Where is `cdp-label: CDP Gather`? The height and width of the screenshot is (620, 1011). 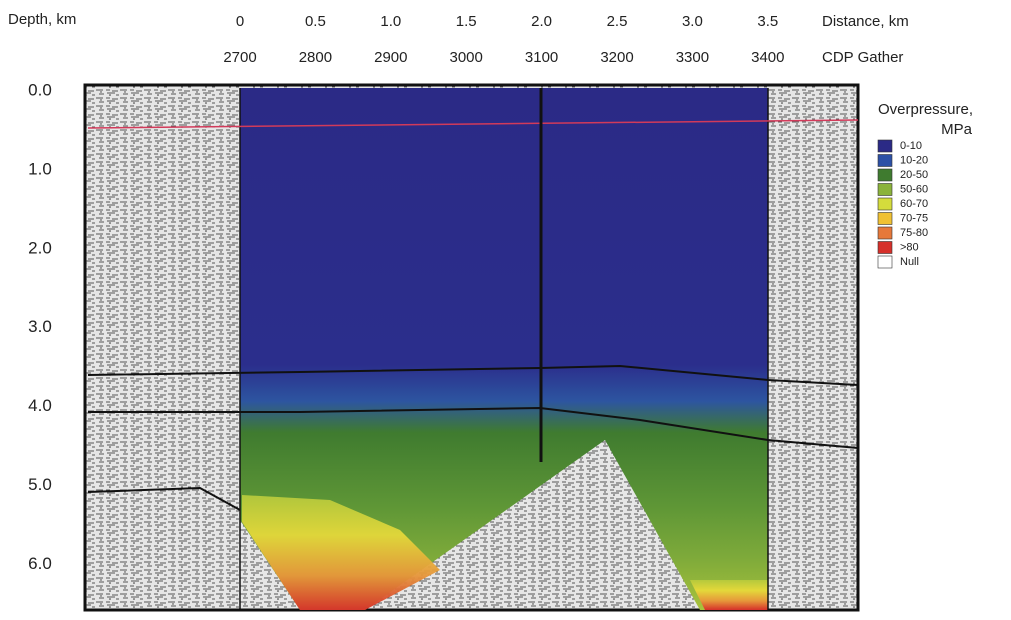 cdp-label: CDP Gather is located at coordinates (862, 57).